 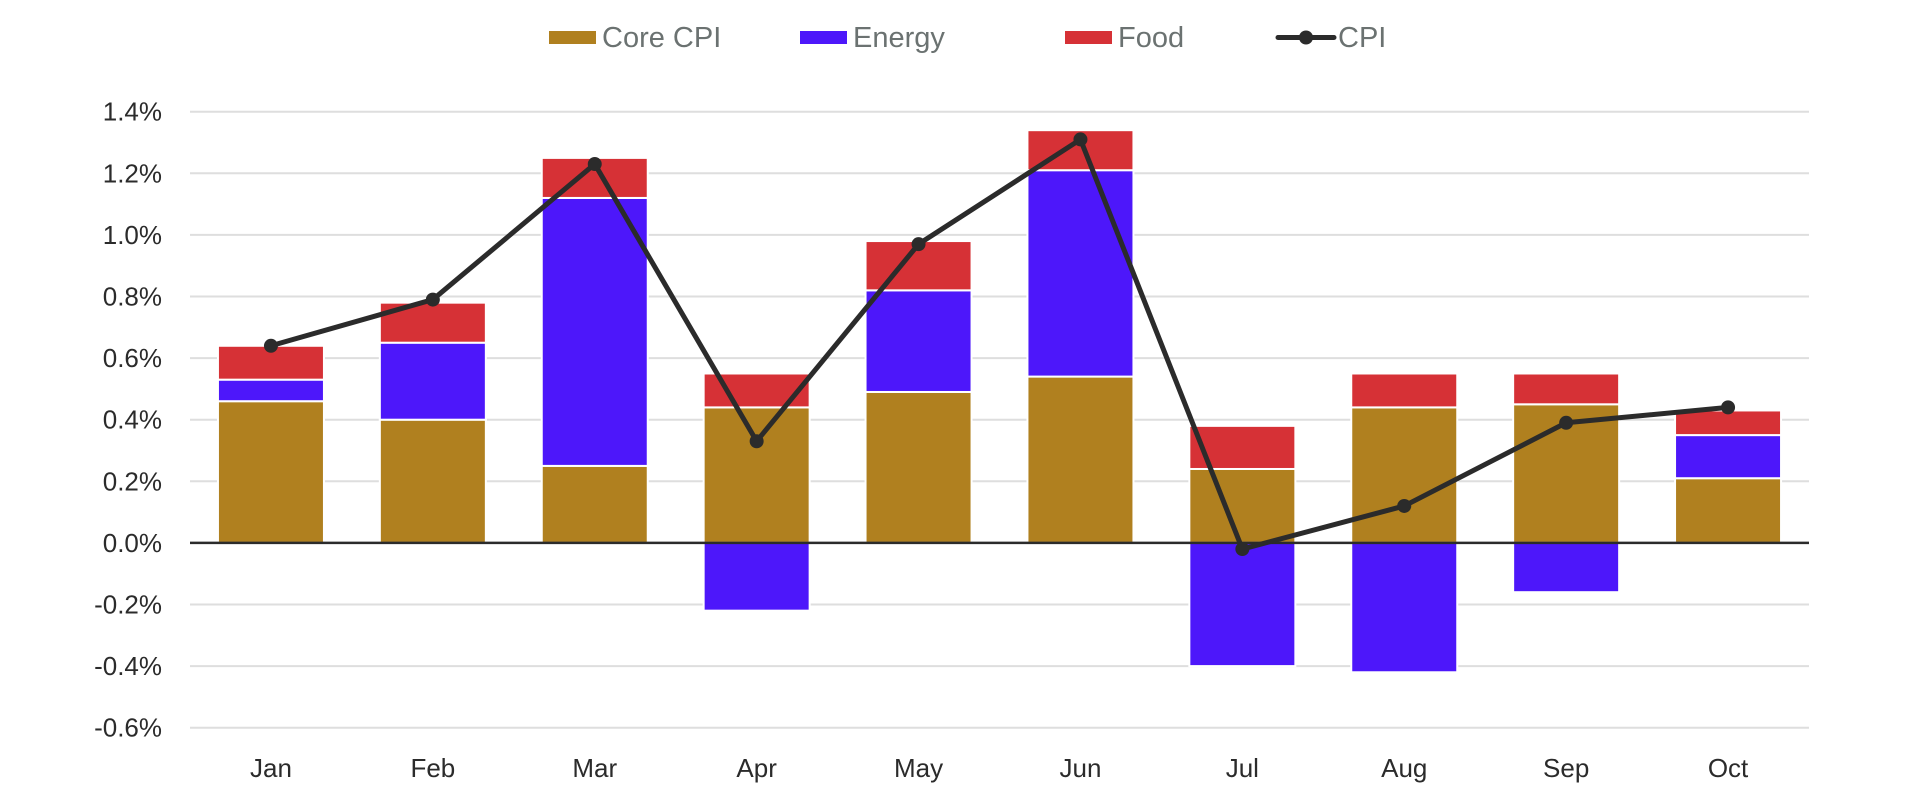 What do you see at coordinates (1080, 768) in the screenshot?
I see `x-tick-label: Jun` at bounding box center [1080, 768].